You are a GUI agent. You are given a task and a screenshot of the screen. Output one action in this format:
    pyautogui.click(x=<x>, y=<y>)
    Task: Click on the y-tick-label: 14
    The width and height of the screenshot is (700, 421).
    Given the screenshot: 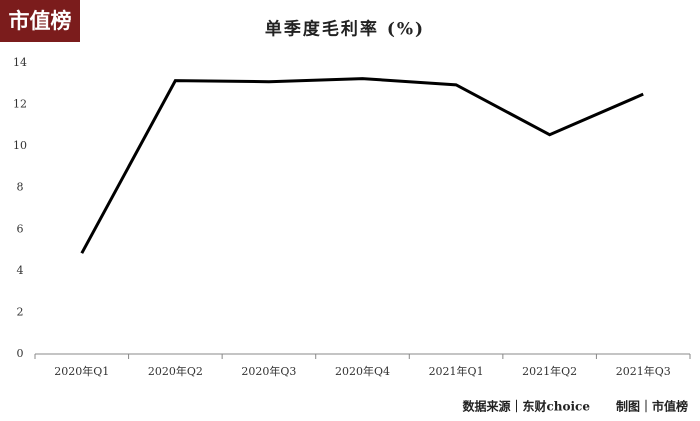 What is the action you would take?
    pyautogui.click(x=20, y=62)
    